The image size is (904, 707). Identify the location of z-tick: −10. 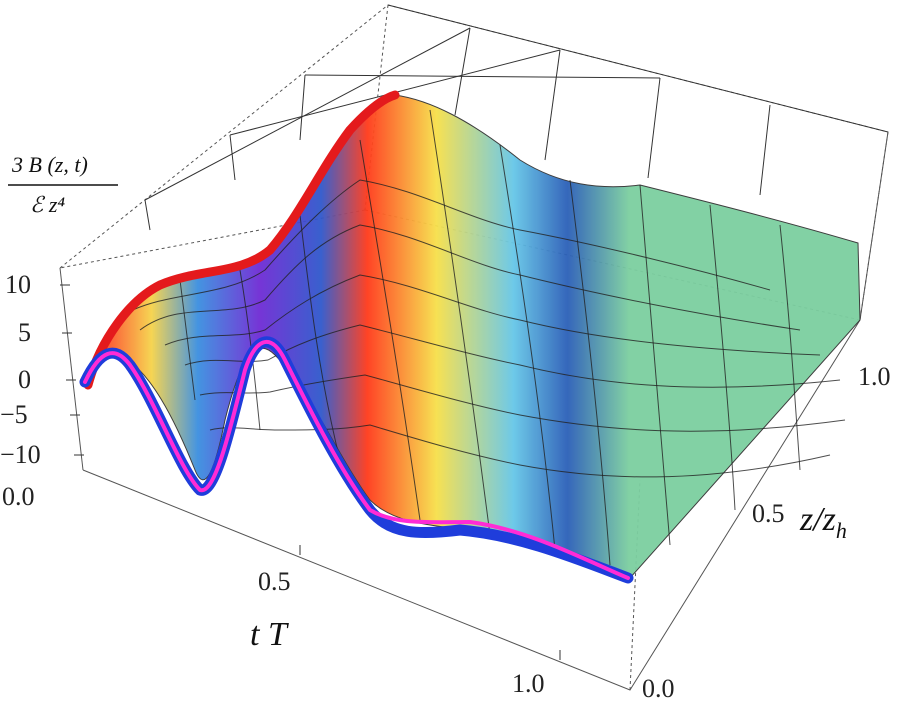
(20, 454).